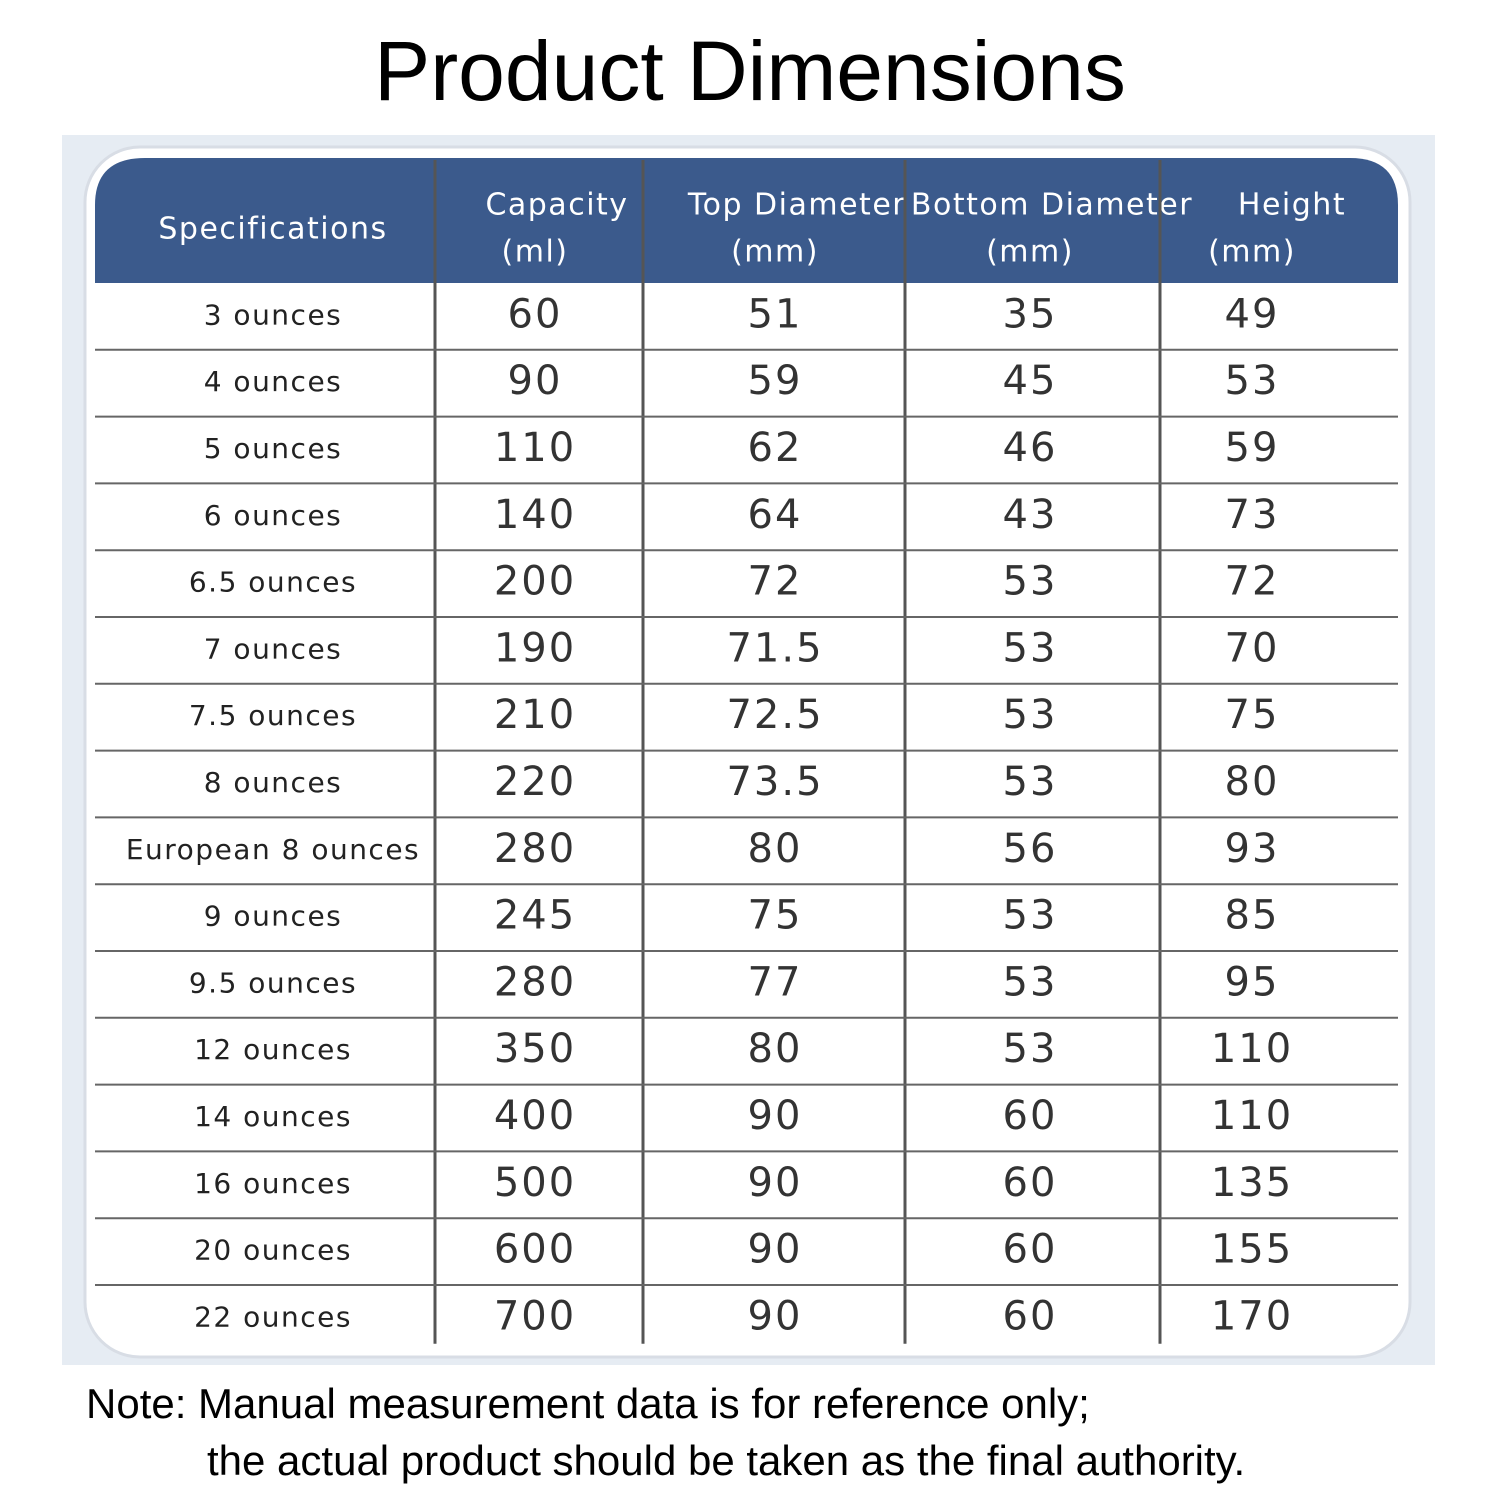 The height and width of the screenshot is (1500, 1500). Describe the element at coordinates (535, 1116) in the screenshot. I see `cell: 400` at that location.